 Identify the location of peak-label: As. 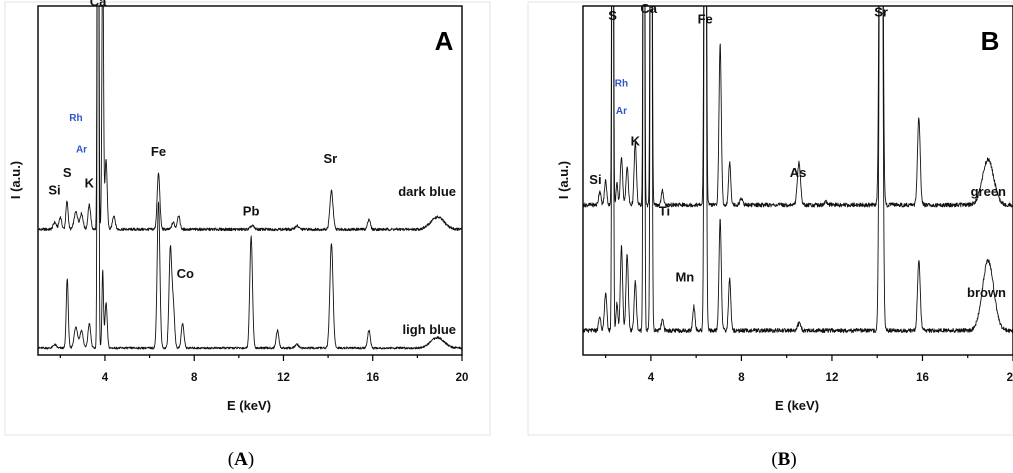
(798, 172).